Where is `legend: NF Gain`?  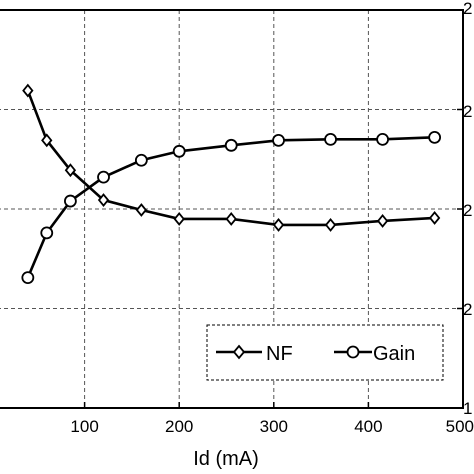 legend: NF Gain is located at coordinates (325, 352).